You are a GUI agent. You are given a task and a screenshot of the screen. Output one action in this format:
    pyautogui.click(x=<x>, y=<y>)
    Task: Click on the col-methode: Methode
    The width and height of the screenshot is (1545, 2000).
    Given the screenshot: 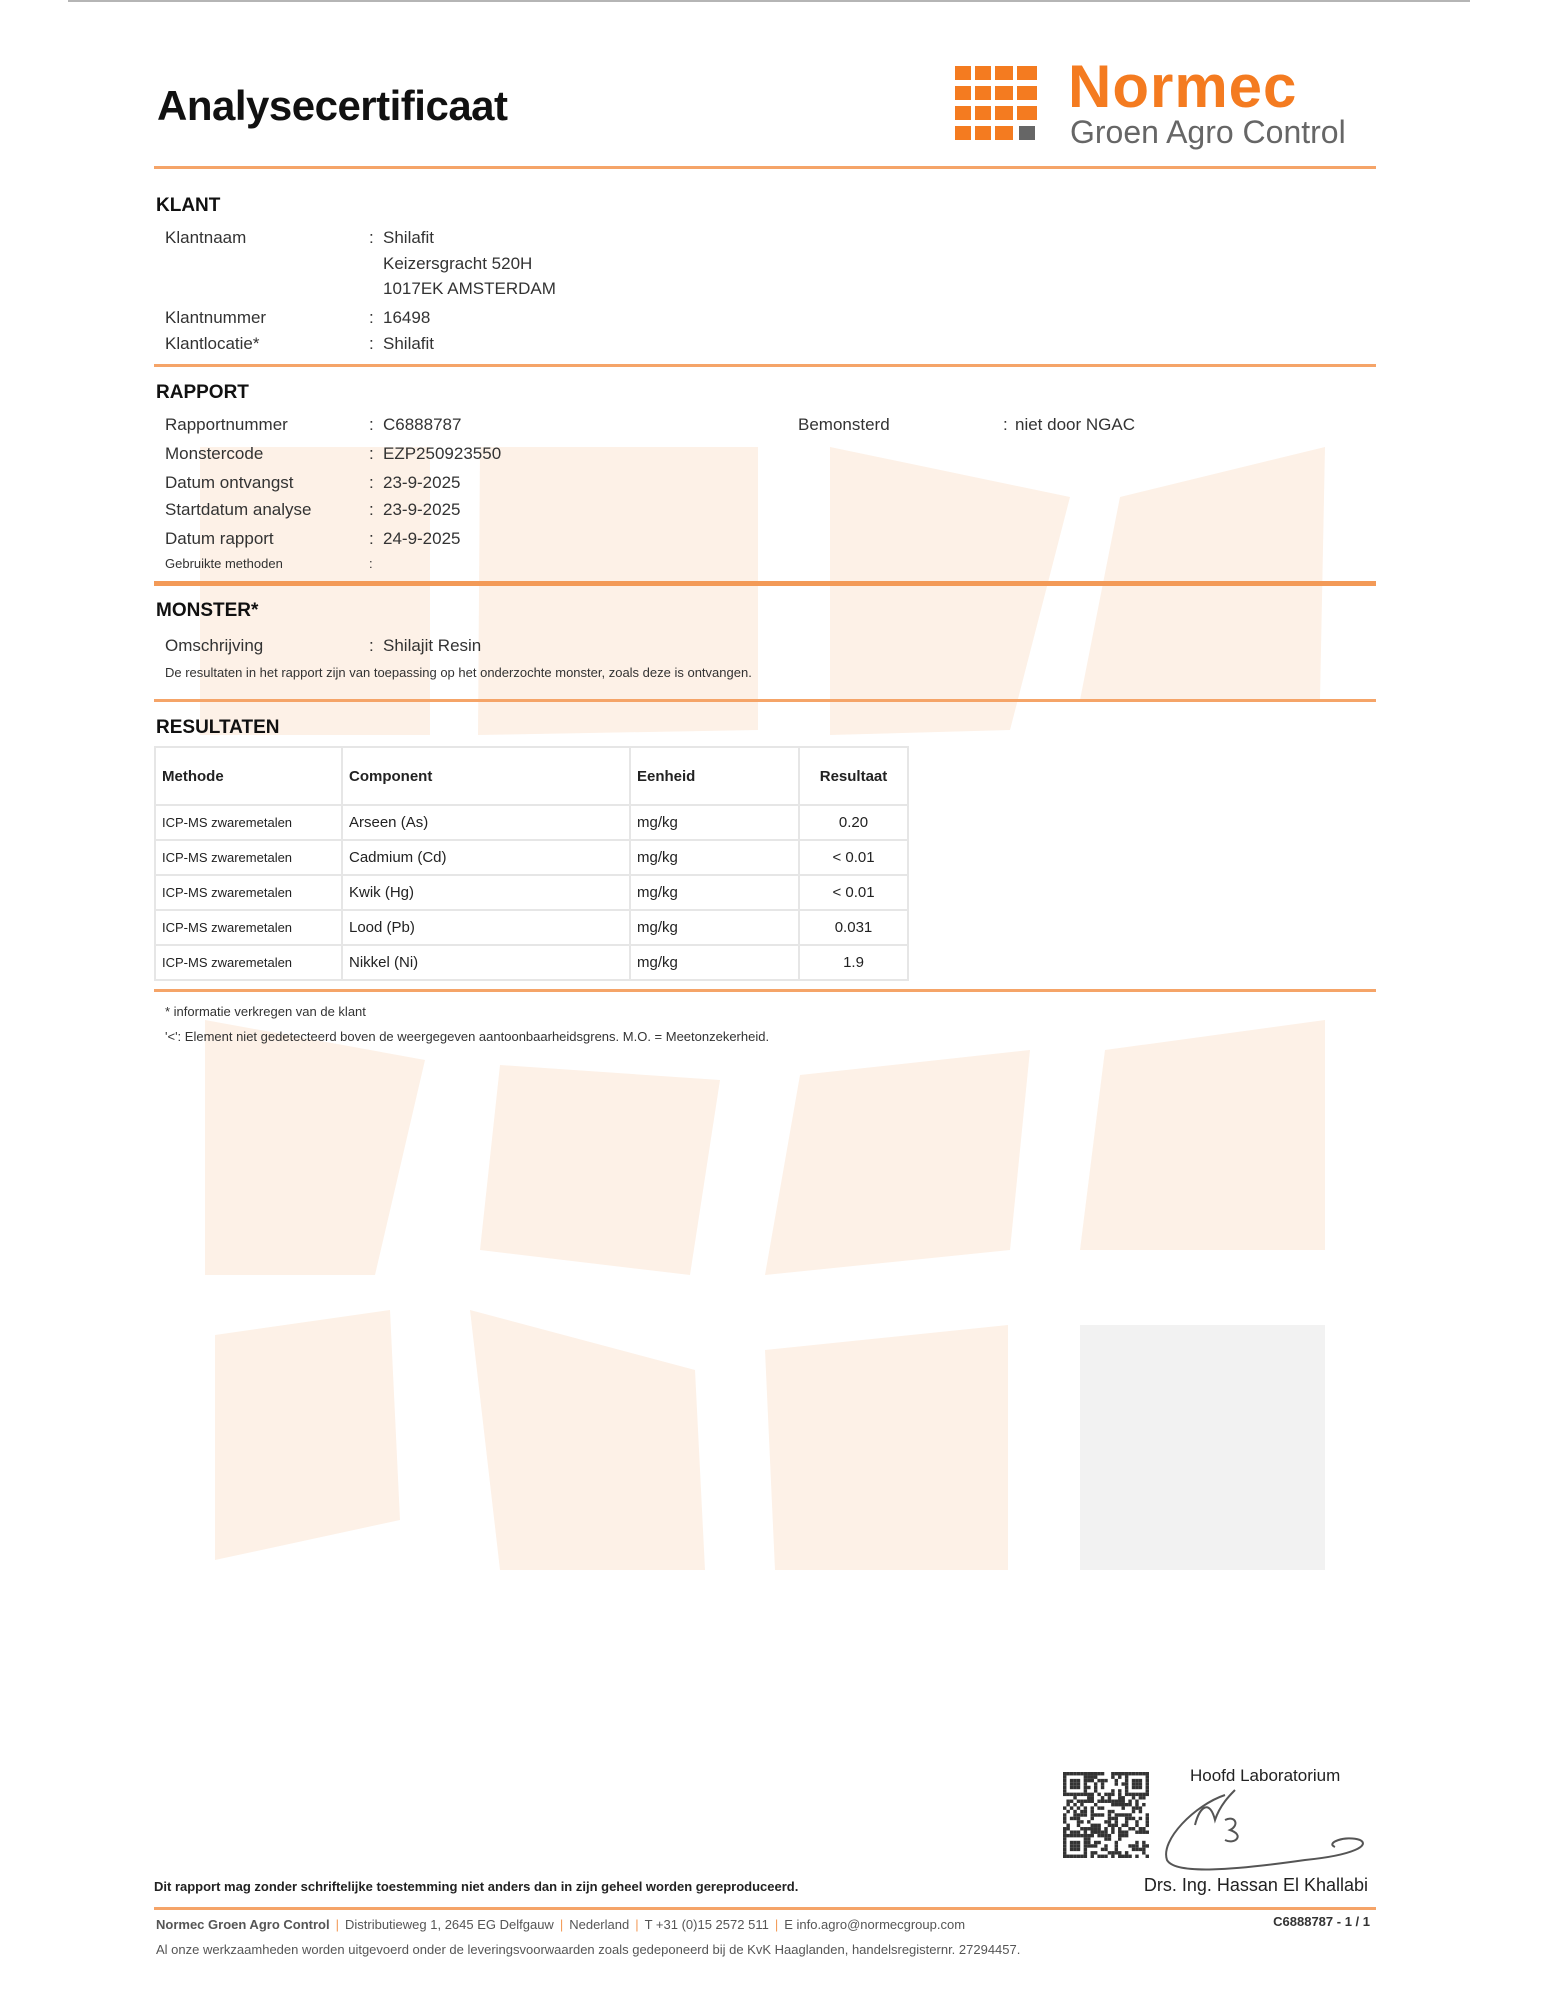 What is the action you would take?
    pyautogui.click(x=248, y=776)
    